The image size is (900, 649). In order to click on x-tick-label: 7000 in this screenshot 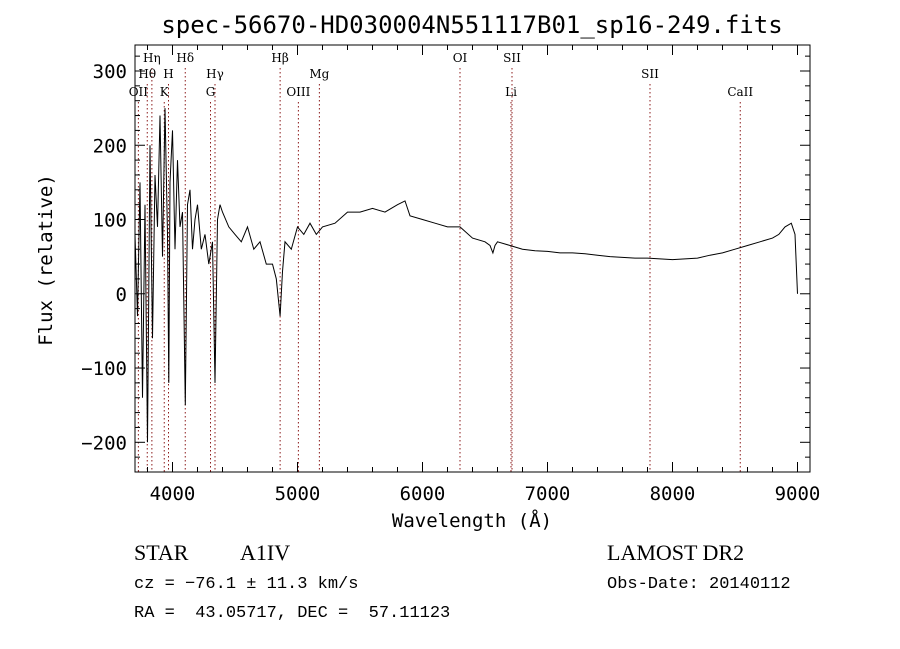, I will do `click(548, 494)`.